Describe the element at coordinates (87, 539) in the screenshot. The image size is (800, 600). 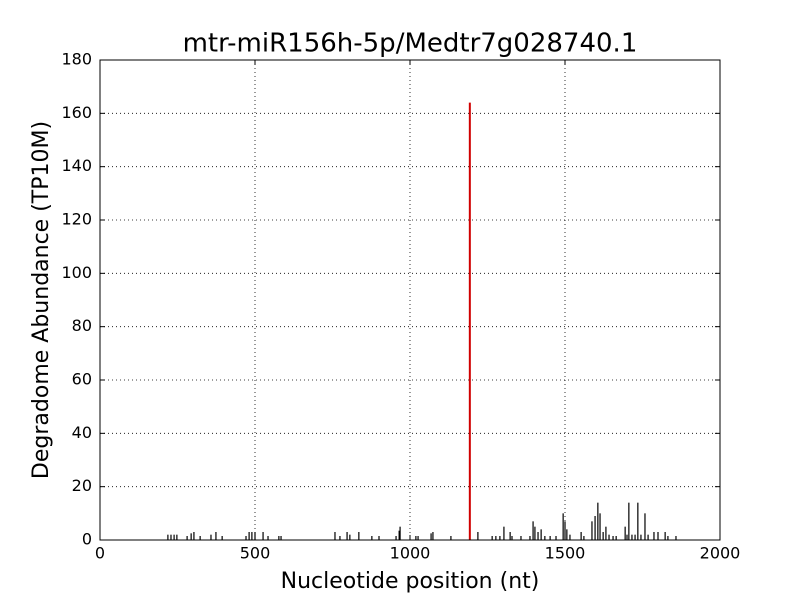
I see `y-tick-label: 0` at that location.